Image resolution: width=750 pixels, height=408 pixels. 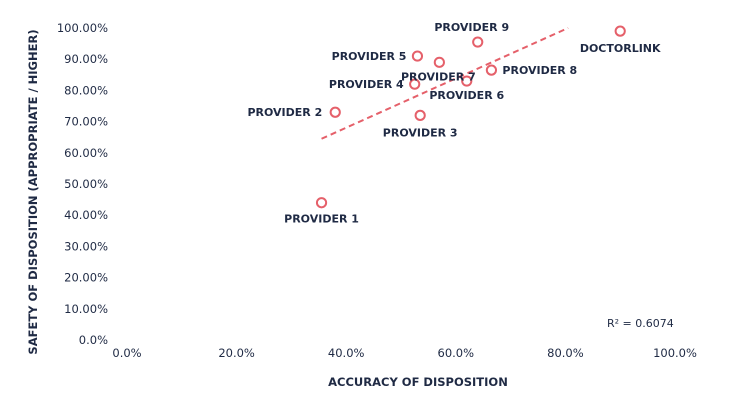 What do you see at coordinates (86, 215) in the screenshot?
I see `y-tick-label: 40.00%` at bounding box center [86, 215].